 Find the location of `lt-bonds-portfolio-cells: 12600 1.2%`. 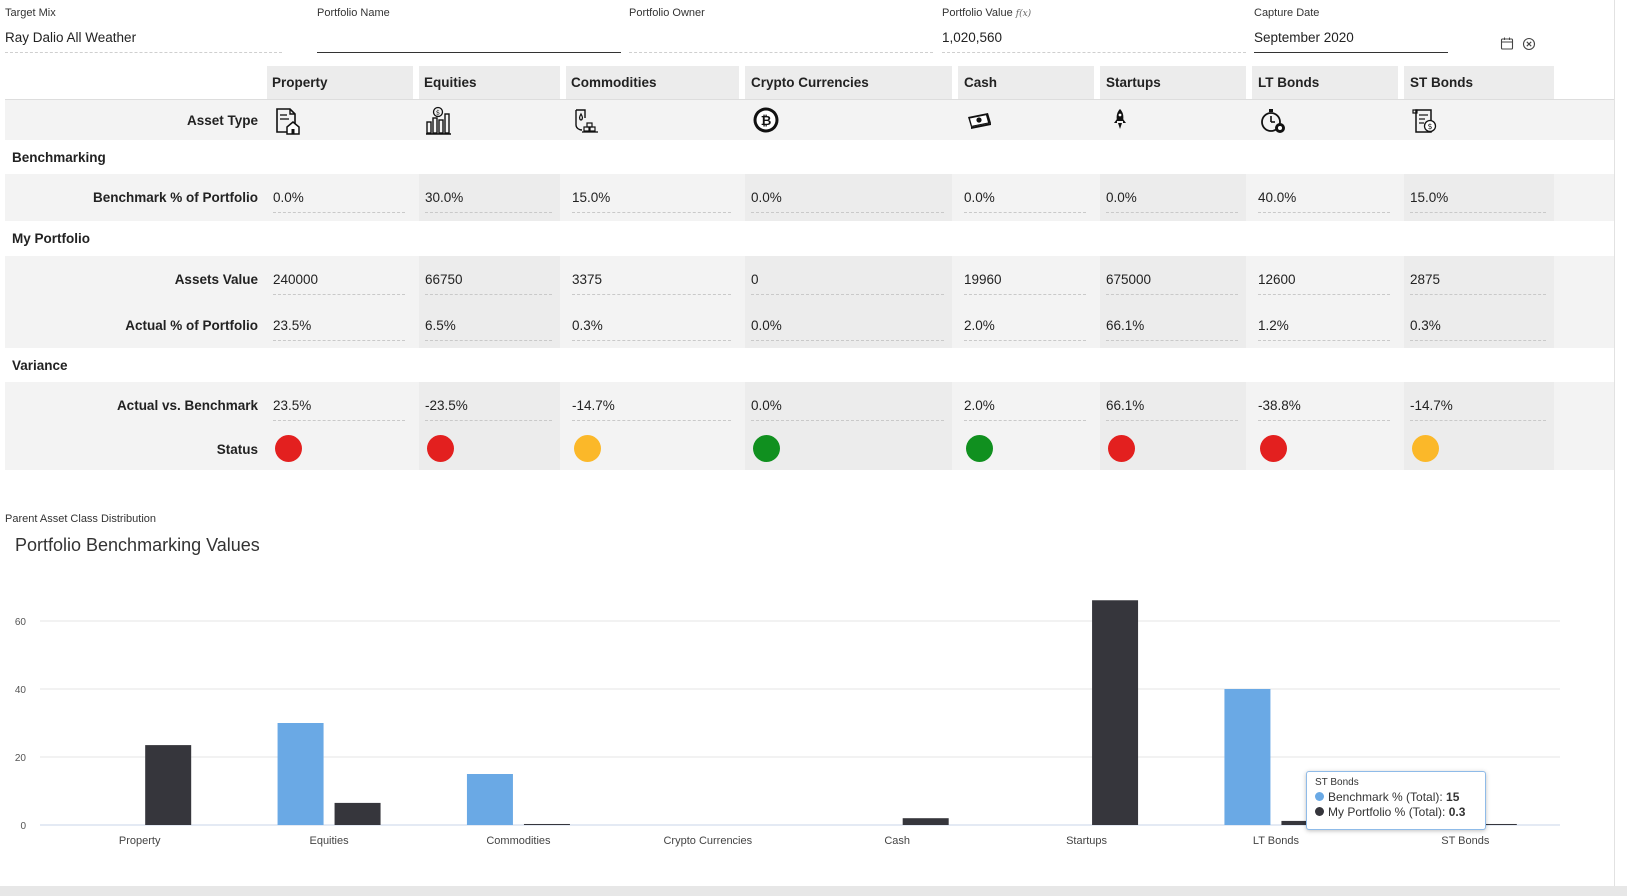

lt-bonds-portfolio-cells: 12600 1.2% is located at coordinates (1325, 302).